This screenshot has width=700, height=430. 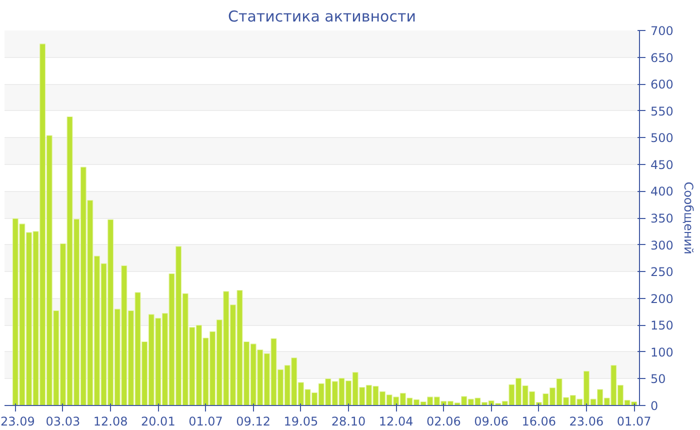 I want to click on y-tick-label: 500, so click(x=662, y=138).